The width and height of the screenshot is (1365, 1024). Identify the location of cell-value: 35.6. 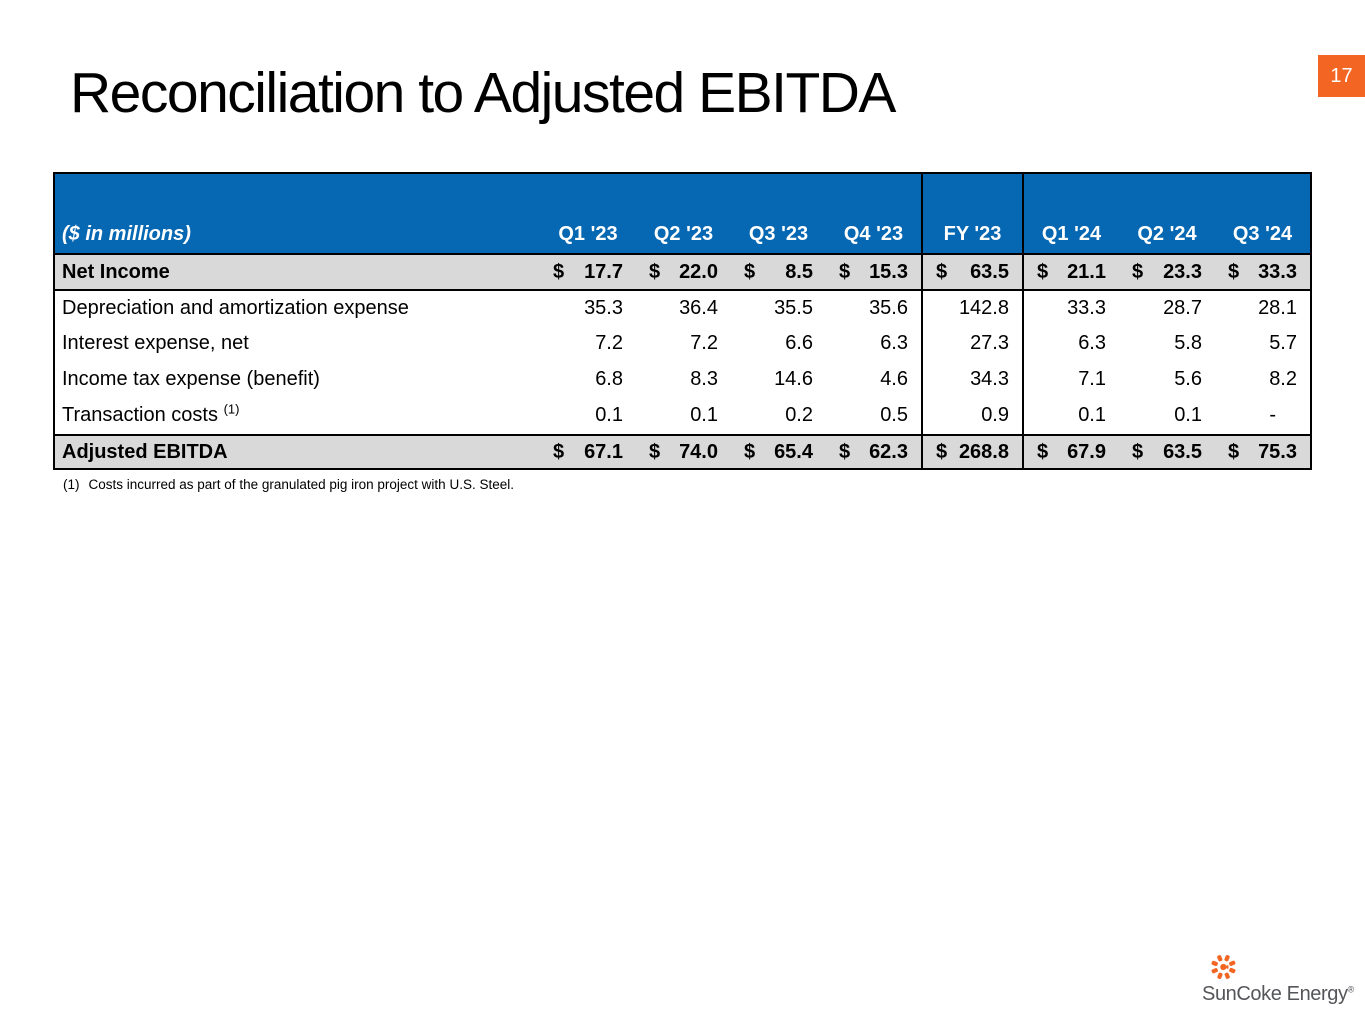
(888, 308).